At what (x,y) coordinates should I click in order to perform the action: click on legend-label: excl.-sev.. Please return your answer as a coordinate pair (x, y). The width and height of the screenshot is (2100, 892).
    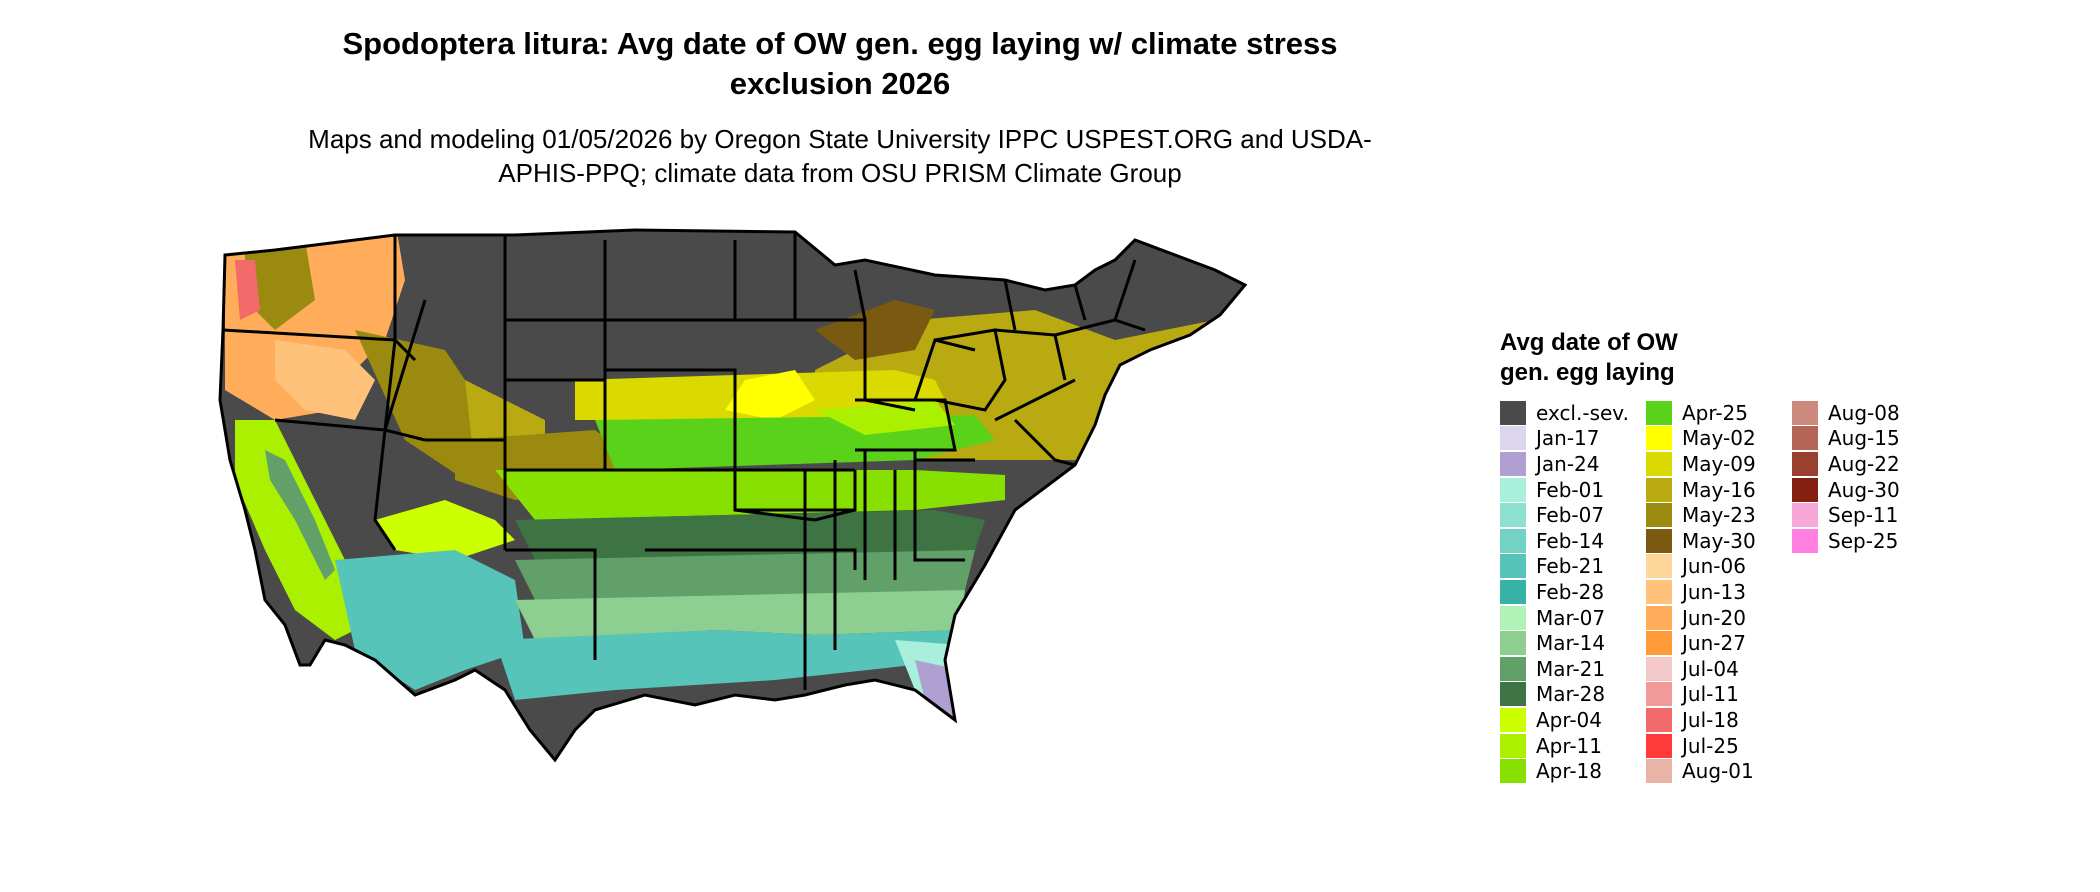
    Looking at the image, I should click on (1582, 412).